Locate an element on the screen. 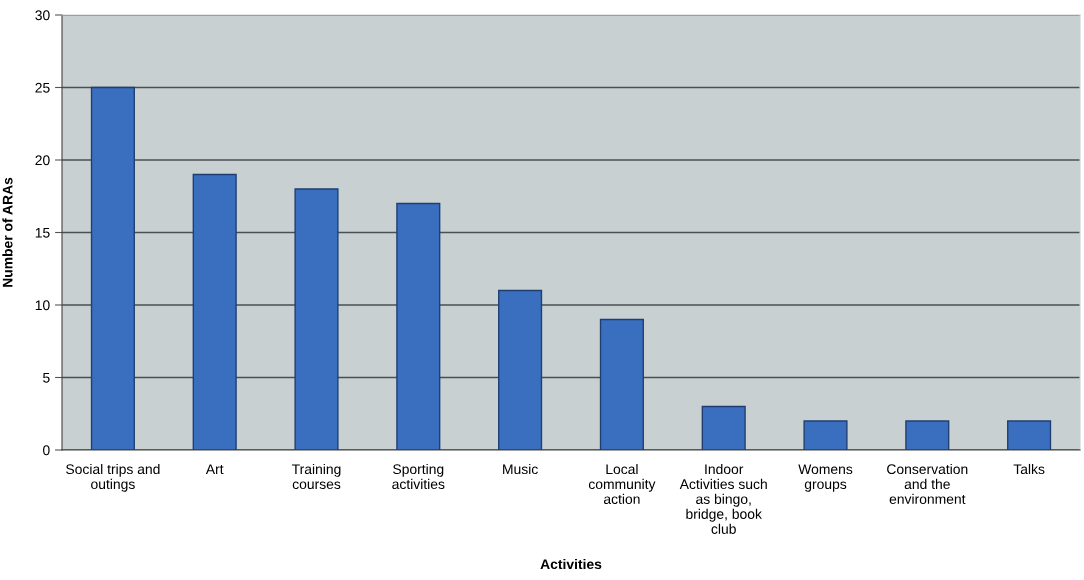  y-tick-label: 5 is located at coordinates (46, 377).